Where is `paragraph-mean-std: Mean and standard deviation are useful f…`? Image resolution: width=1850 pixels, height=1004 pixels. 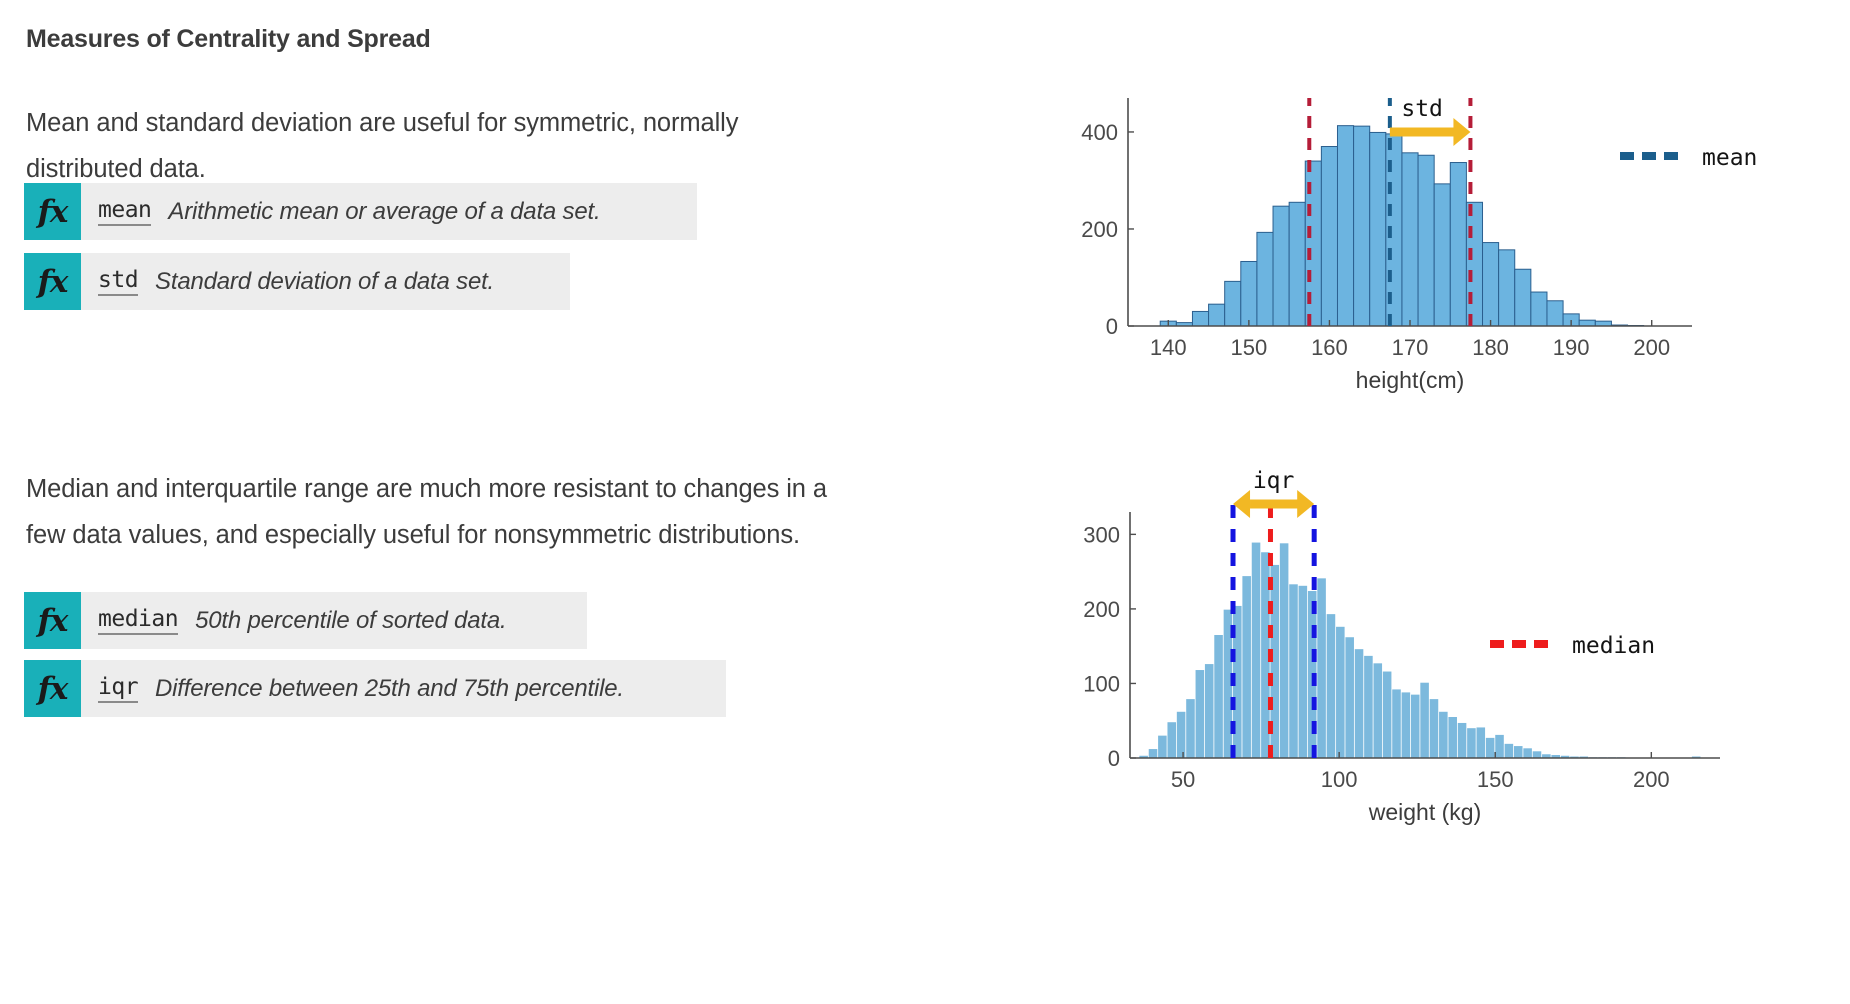 paragraph-mean-std: Mean and standard deviation are useful f… is located at coordinates (382, 146).